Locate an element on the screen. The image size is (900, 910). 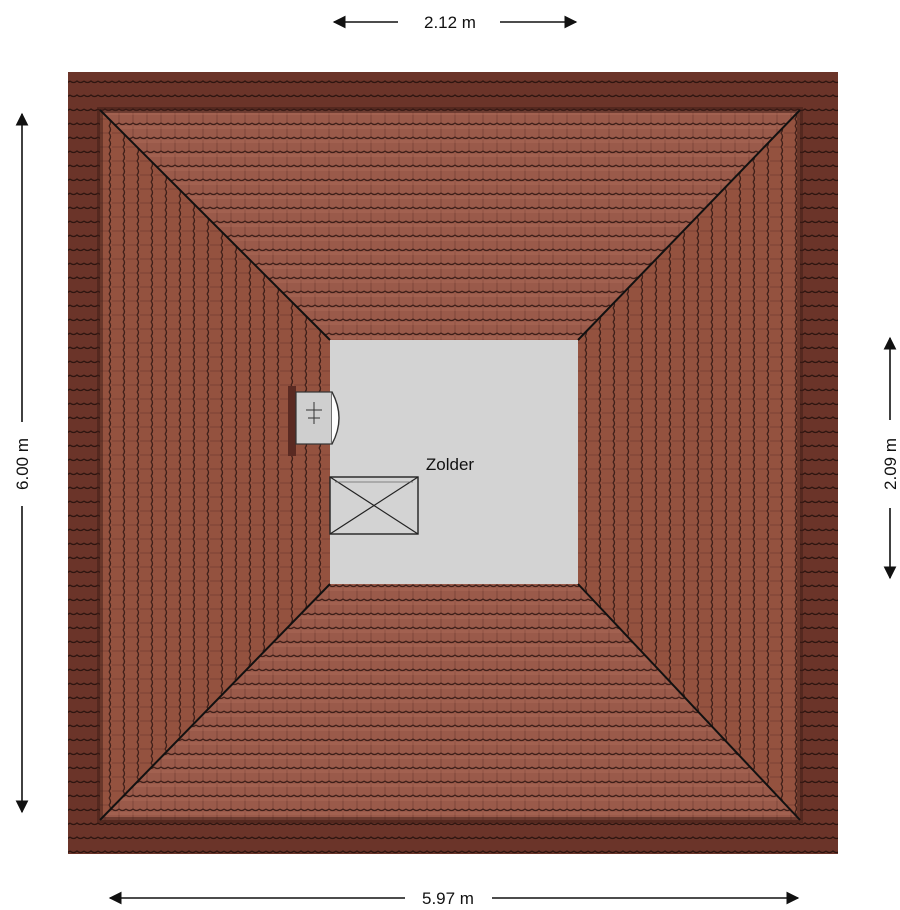
dimension-top: 2.12 m is located at coordinates (455, 22).